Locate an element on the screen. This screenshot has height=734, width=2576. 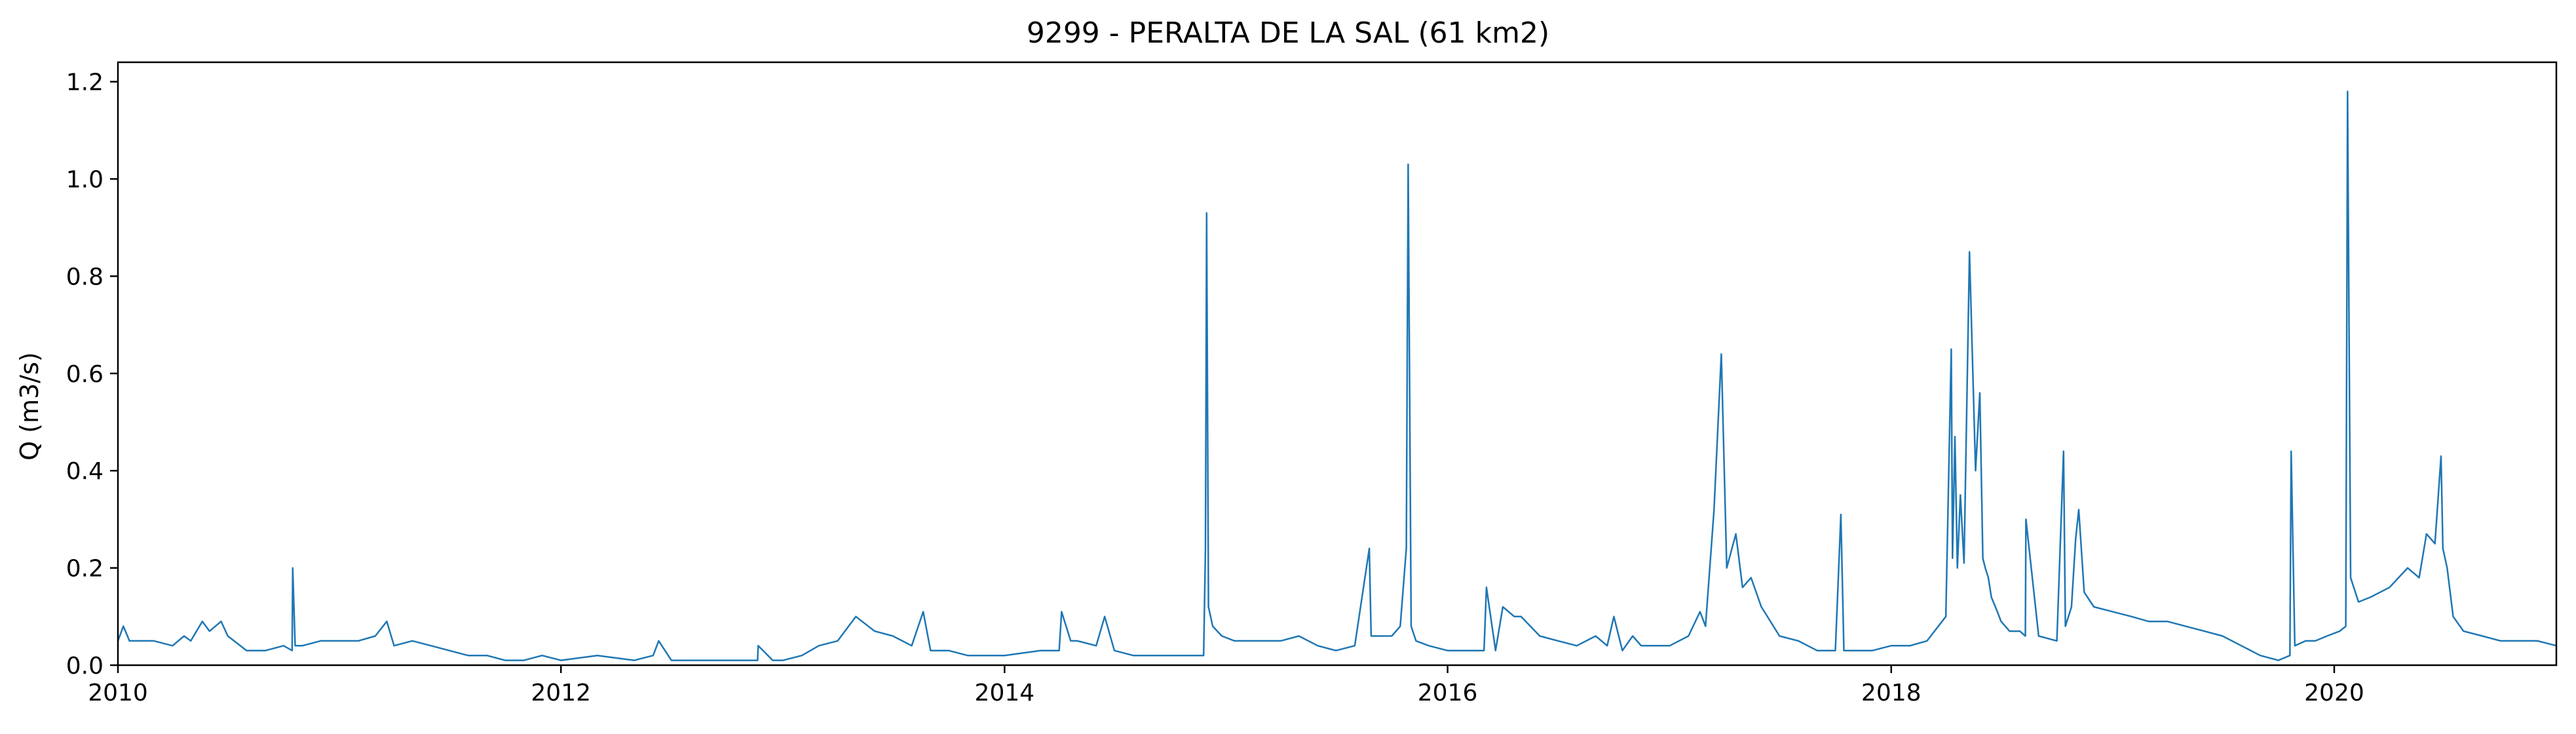
x-tick-label: 2014 is located at coordinates (1005, 693).